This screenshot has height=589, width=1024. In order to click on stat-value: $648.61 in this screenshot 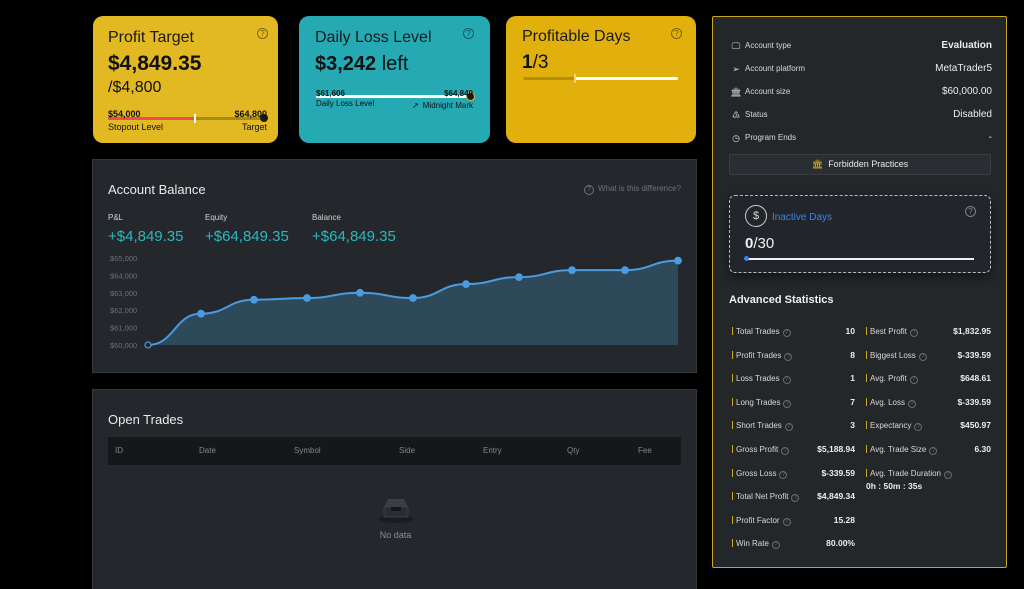, I will do `click(975, 378)`.